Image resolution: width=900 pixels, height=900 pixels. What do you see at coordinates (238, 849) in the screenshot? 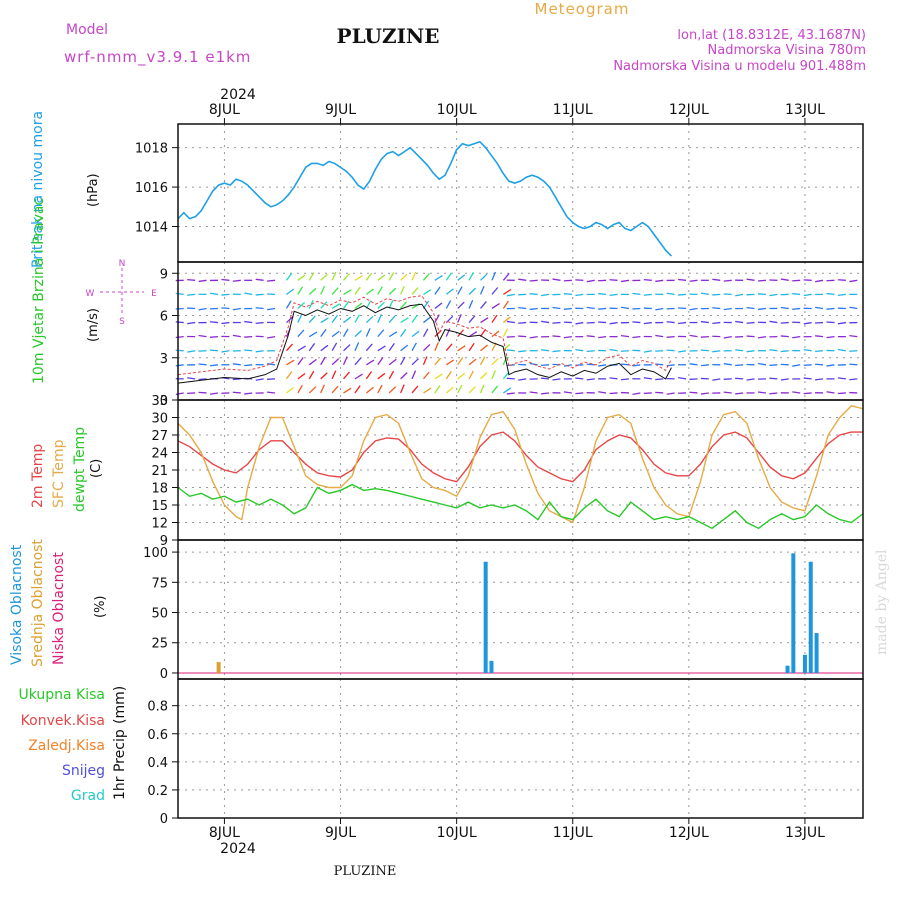
I see `year-bottom: 2024` at bounding box center [238, 849].